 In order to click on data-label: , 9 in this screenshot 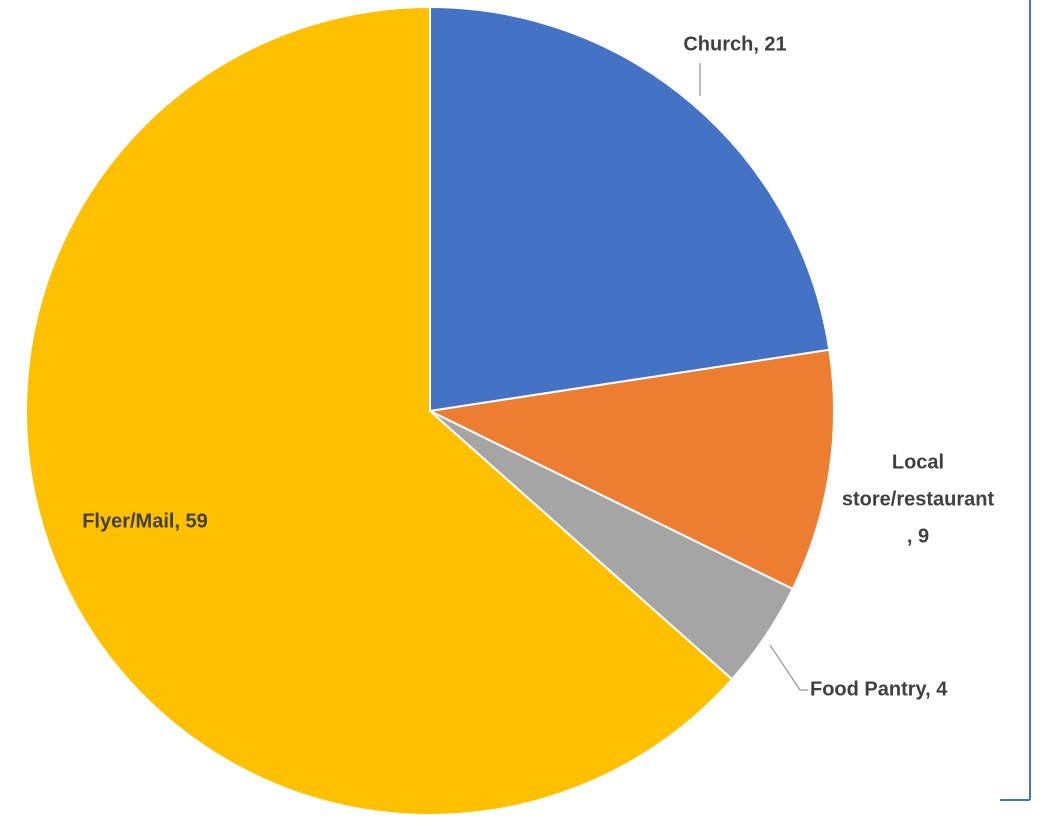, I will do `click(918, 536)`.